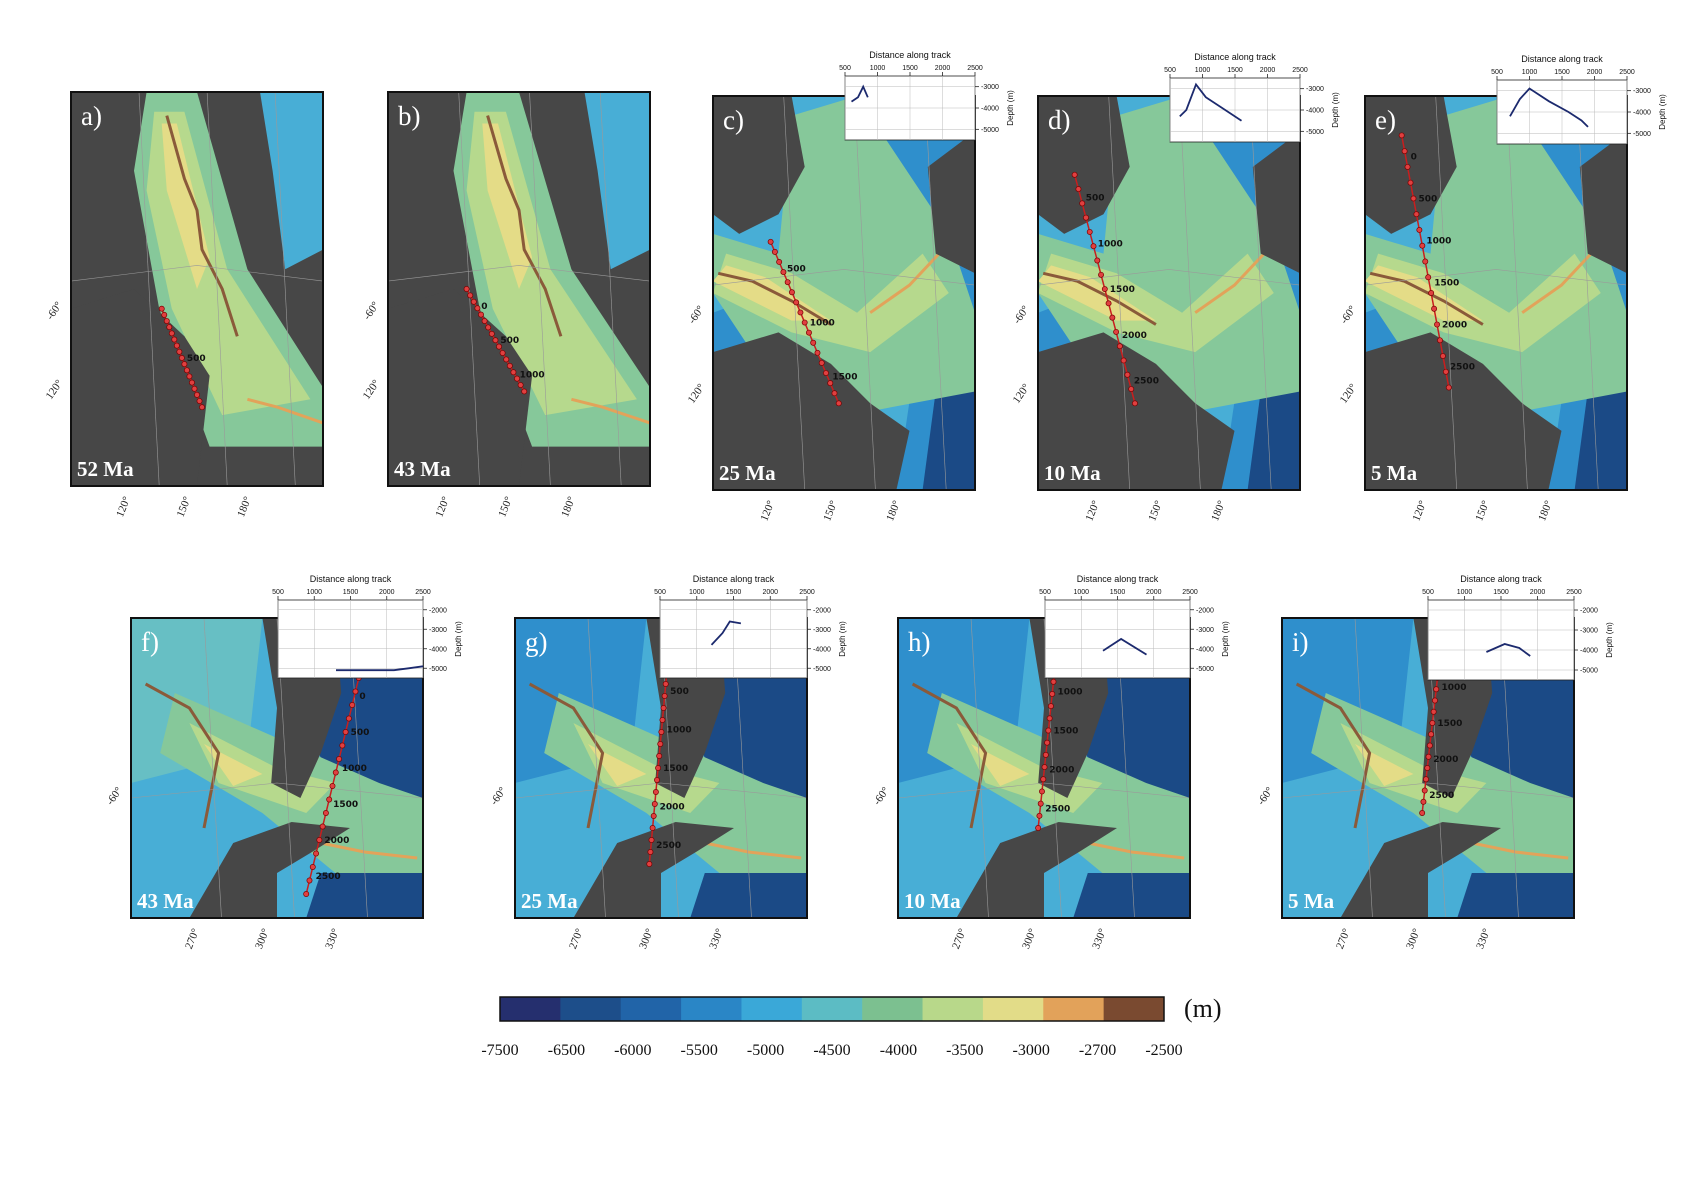  What do you see at coordinates (423, 592) in the screenshot?
I see `x-tick-label: 2500` at bounding box center [423, 592].